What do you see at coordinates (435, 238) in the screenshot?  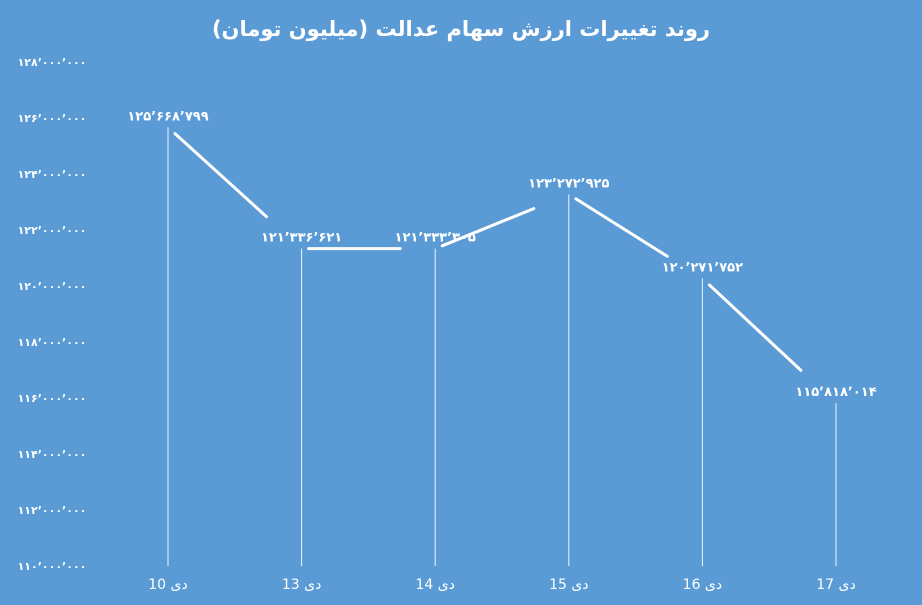 I see `data-label: ۱۲۱٬۳۳۳٬۳۰۵` at bounding box center [435, 238].